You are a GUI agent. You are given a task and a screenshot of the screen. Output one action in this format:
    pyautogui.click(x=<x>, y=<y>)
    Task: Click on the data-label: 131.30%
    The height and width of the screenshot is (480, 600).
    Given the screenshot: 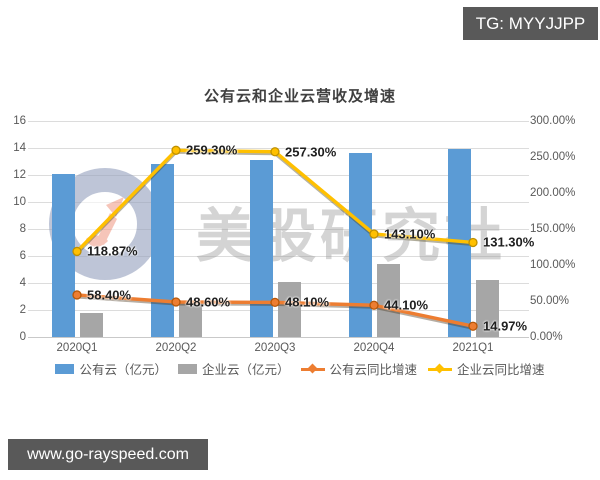 What is the action you would take?
    pyautogui.click(x=509, y=242)
    